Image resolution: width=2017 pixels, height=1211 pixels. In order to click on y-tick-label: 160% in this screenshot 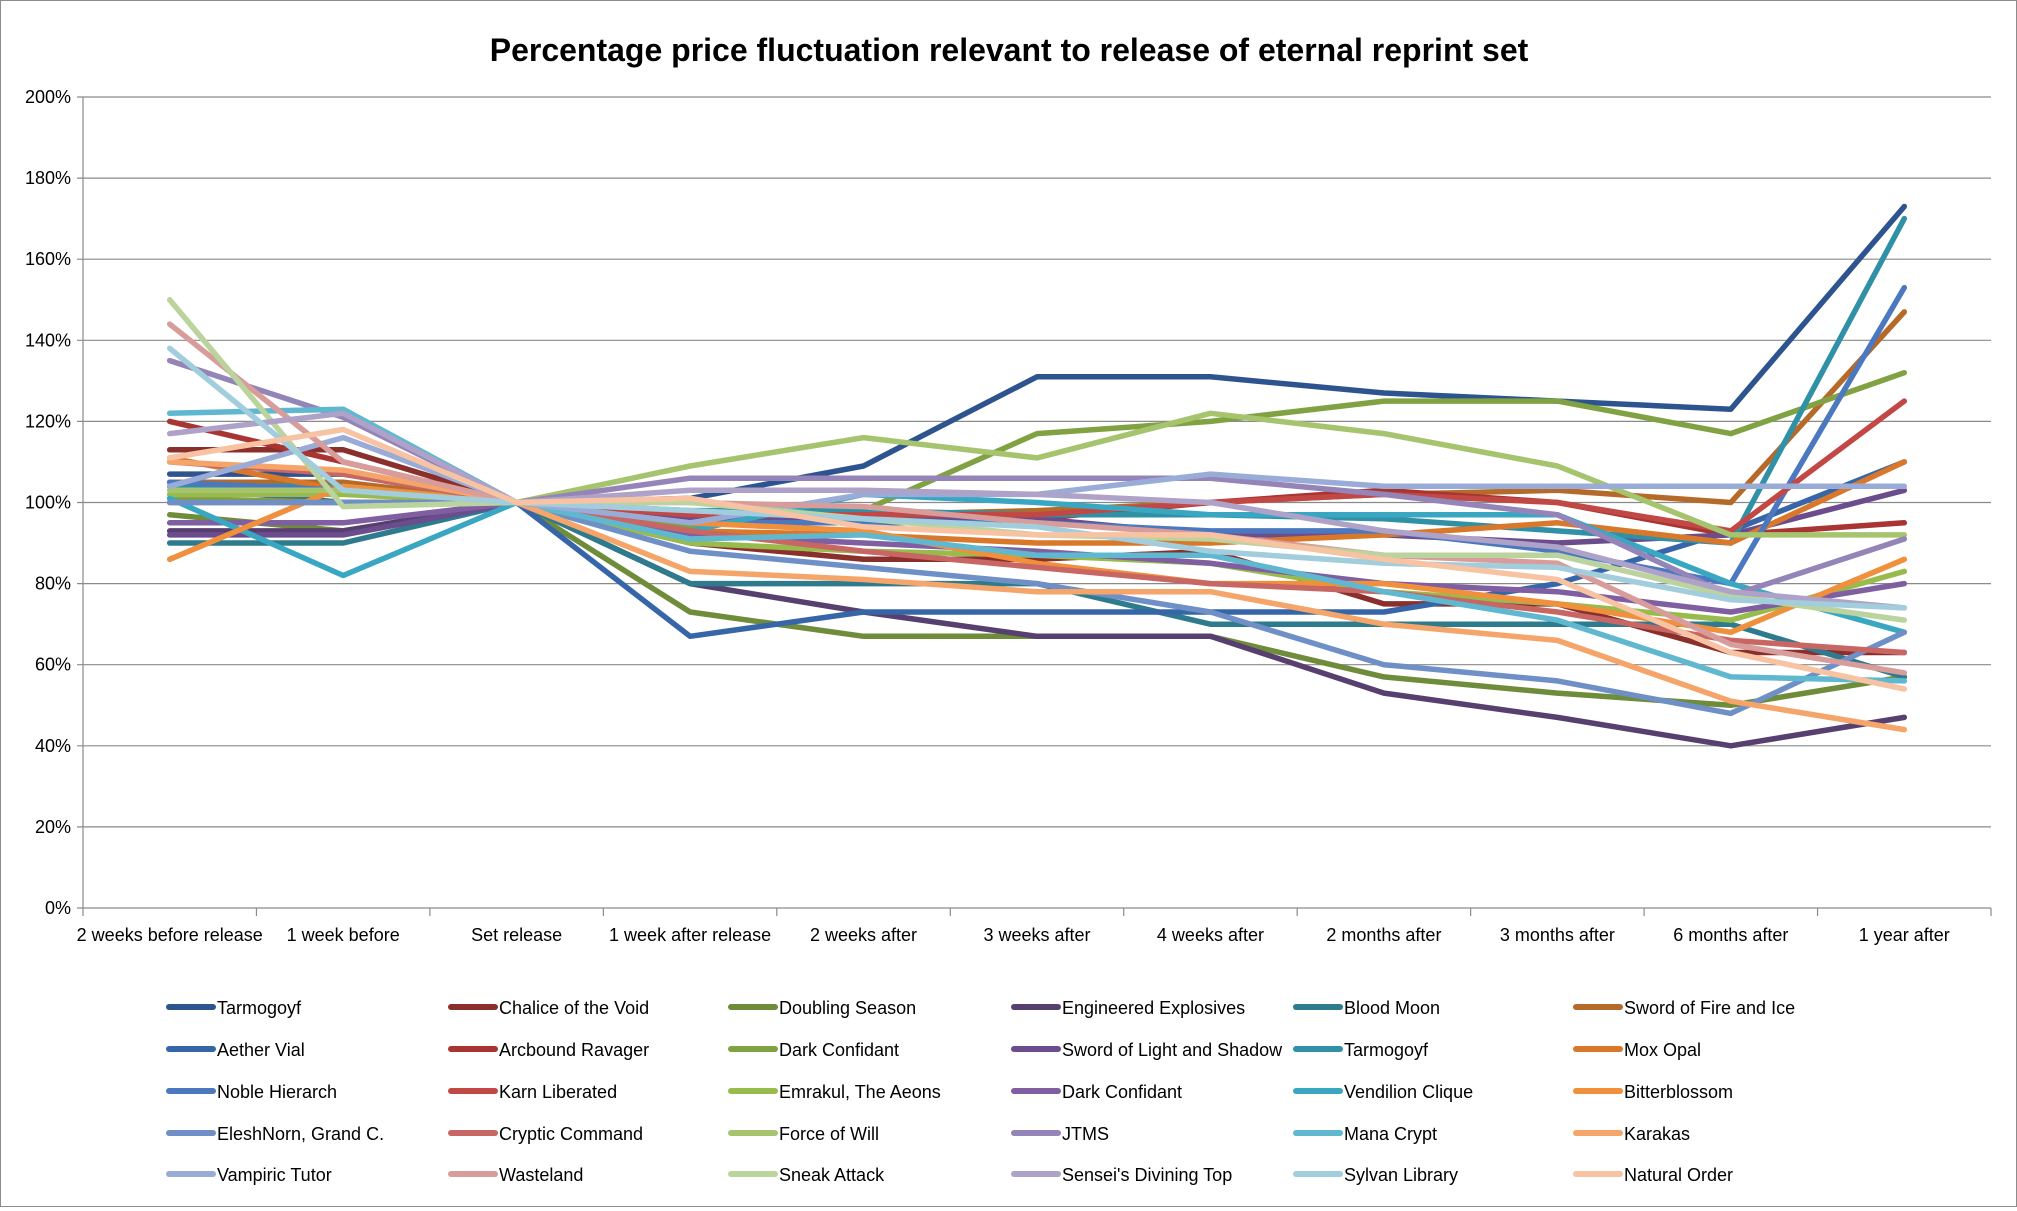, I will do `click(48, 259)`.